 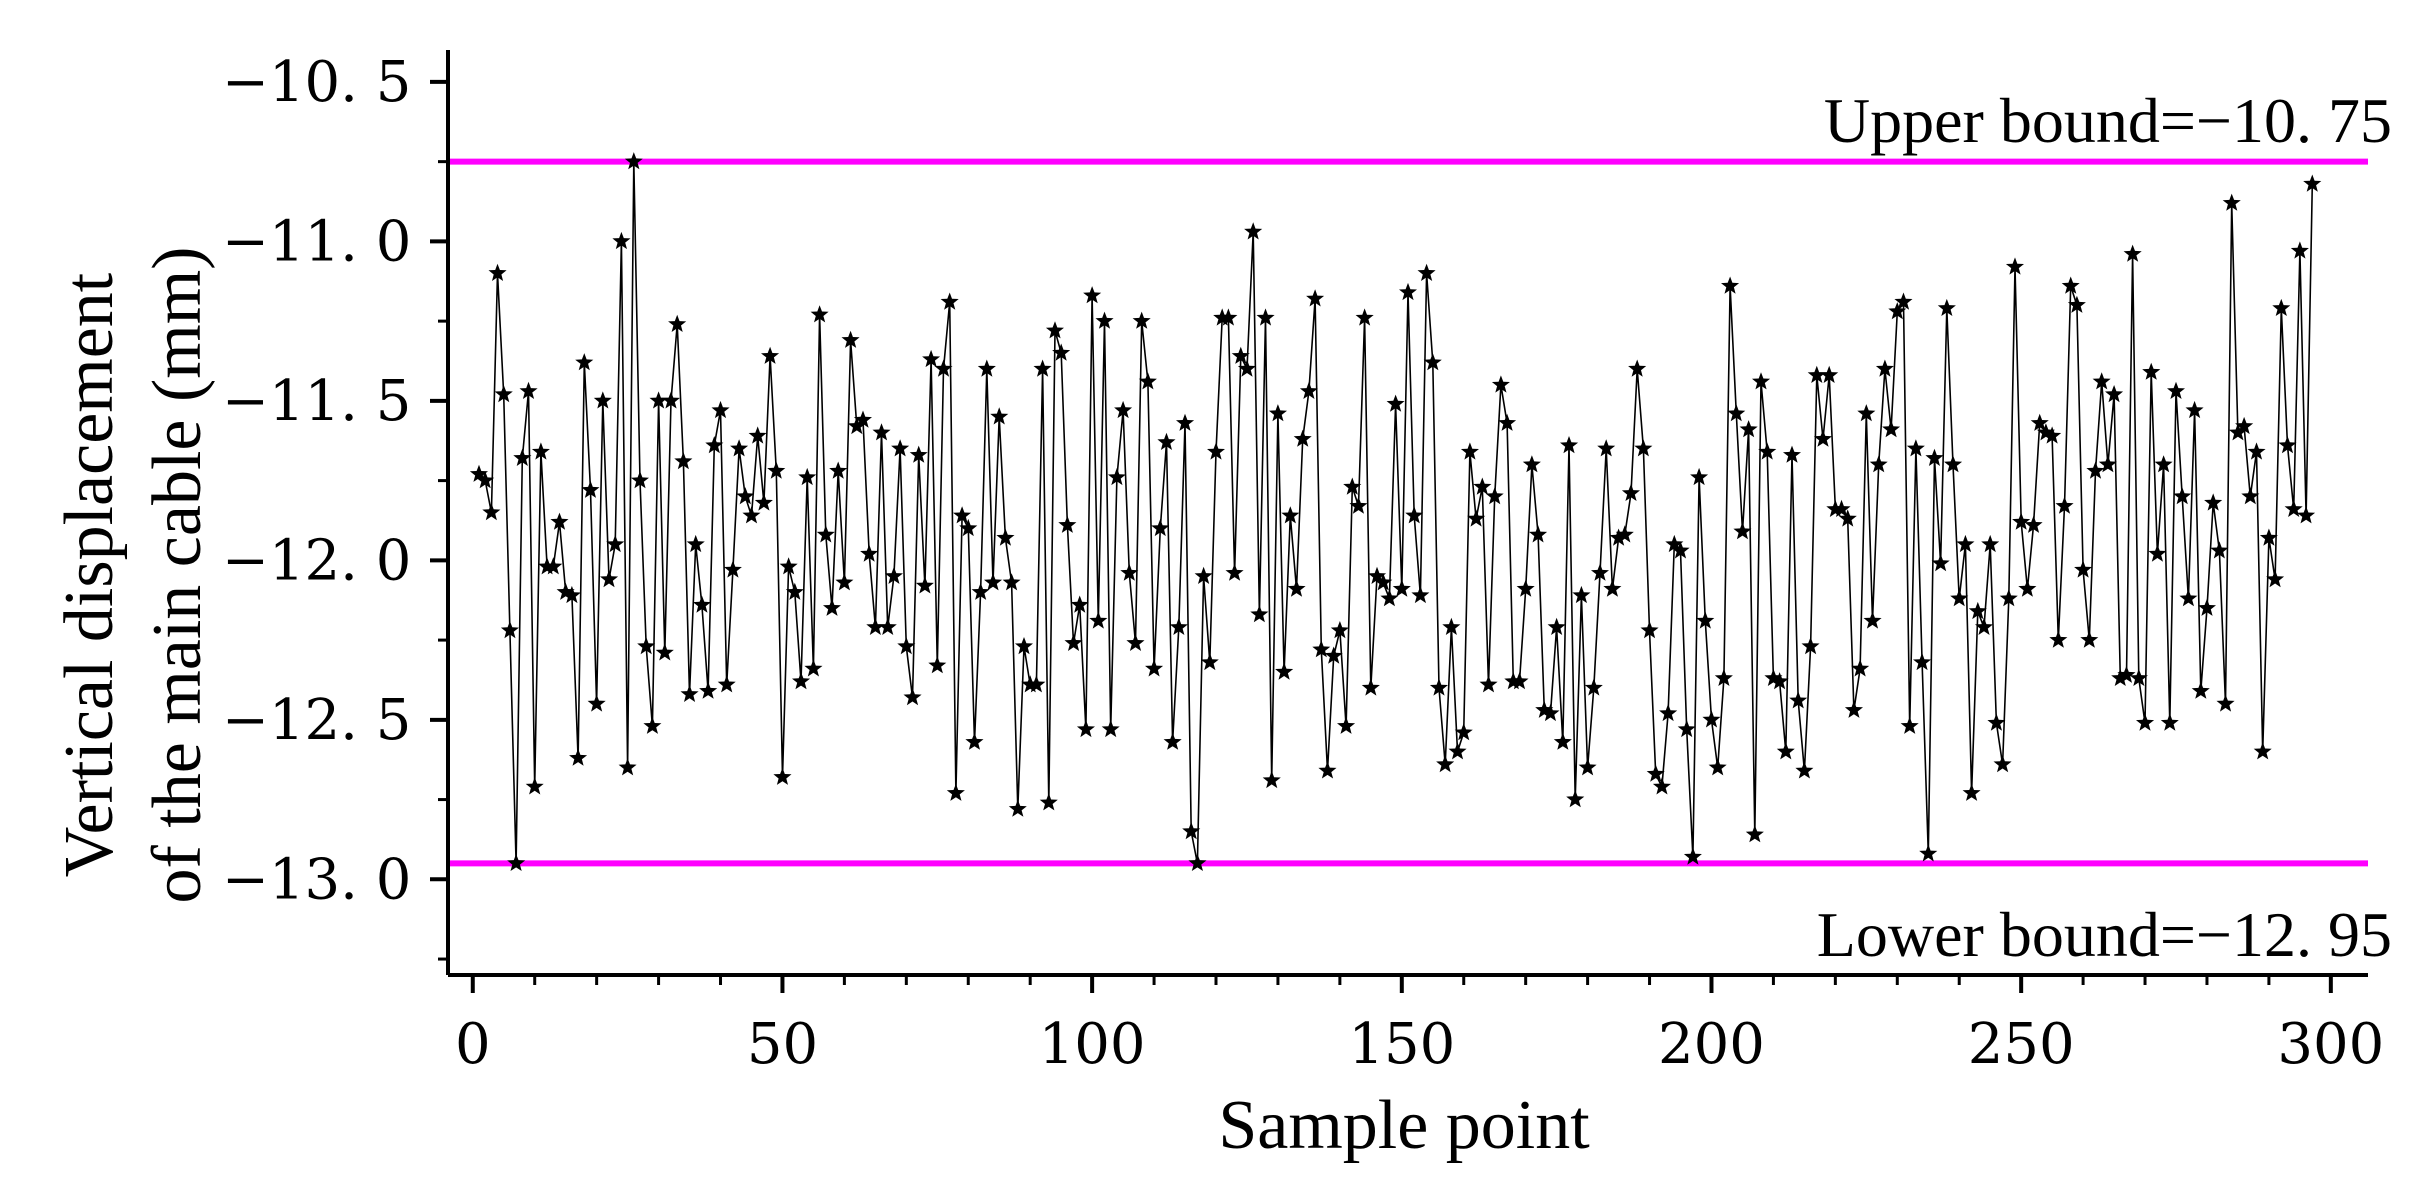 I want to click on upper-bound-label: Upper bound=−10. 75, so click(x=2108, y=120).